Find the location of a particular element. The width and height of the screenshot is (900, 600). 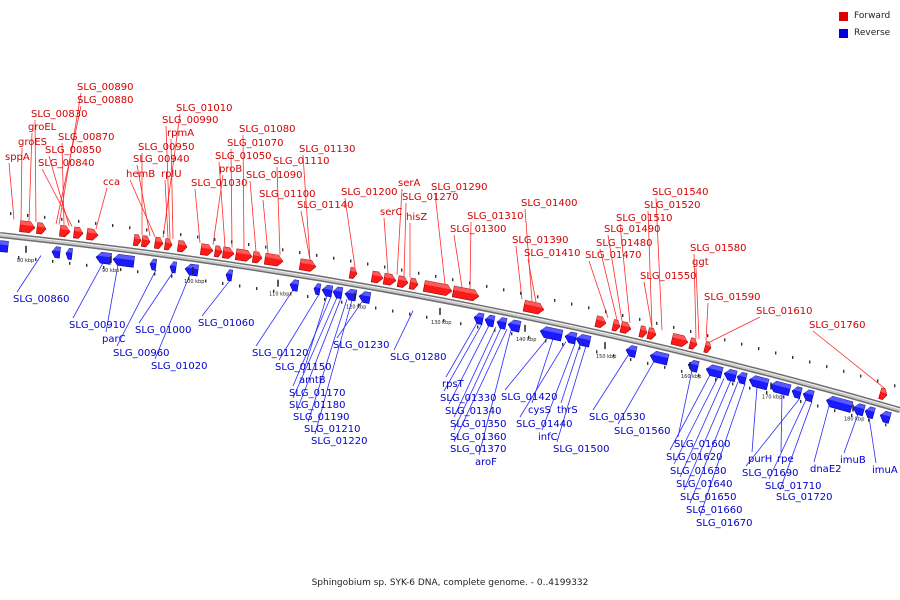

gene-label-thrs: thrS is located at coordinates (567, 410).